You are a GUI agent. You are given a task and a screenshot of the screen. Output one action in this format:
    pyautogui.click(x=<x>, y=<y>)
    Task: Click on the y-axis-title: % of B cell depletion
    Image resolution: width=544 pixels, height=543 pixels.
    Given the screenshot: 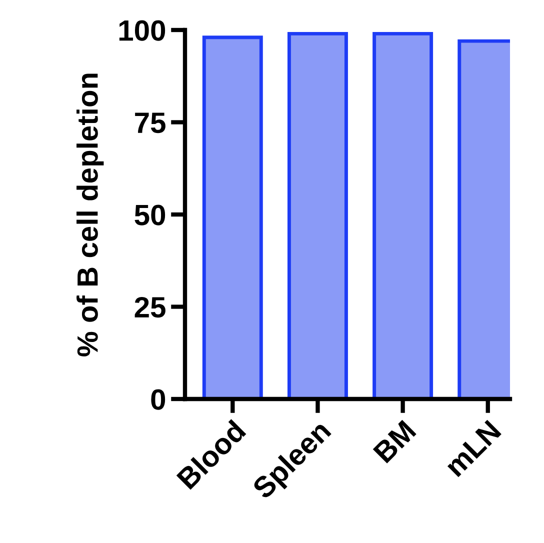 What is the action you would take?
    pyautogui.click(x=90, y=215)
    